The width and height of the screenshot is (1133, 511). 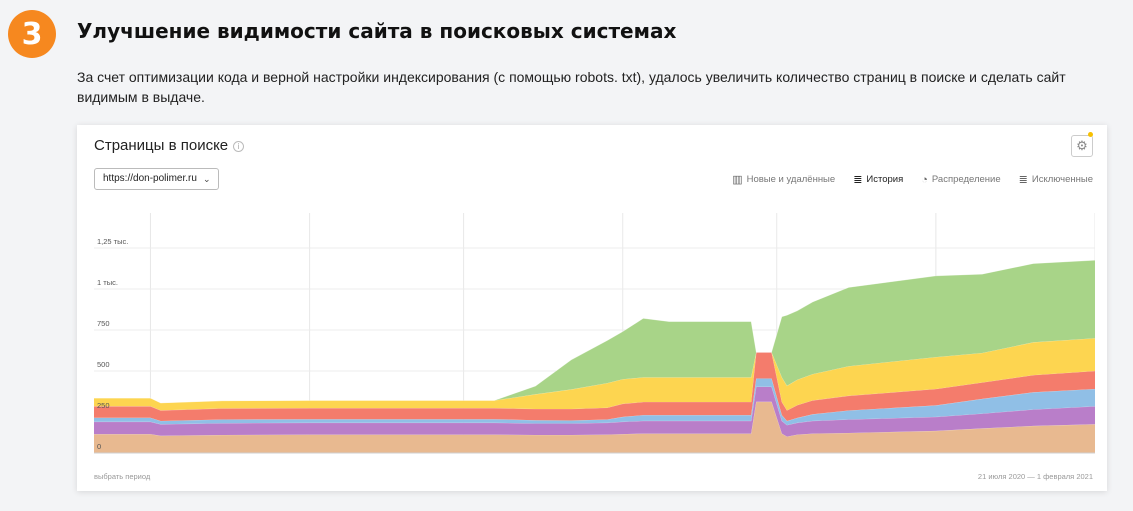 I want to click on y-tick-label: 1 тыс., so click(x=107, y=282).